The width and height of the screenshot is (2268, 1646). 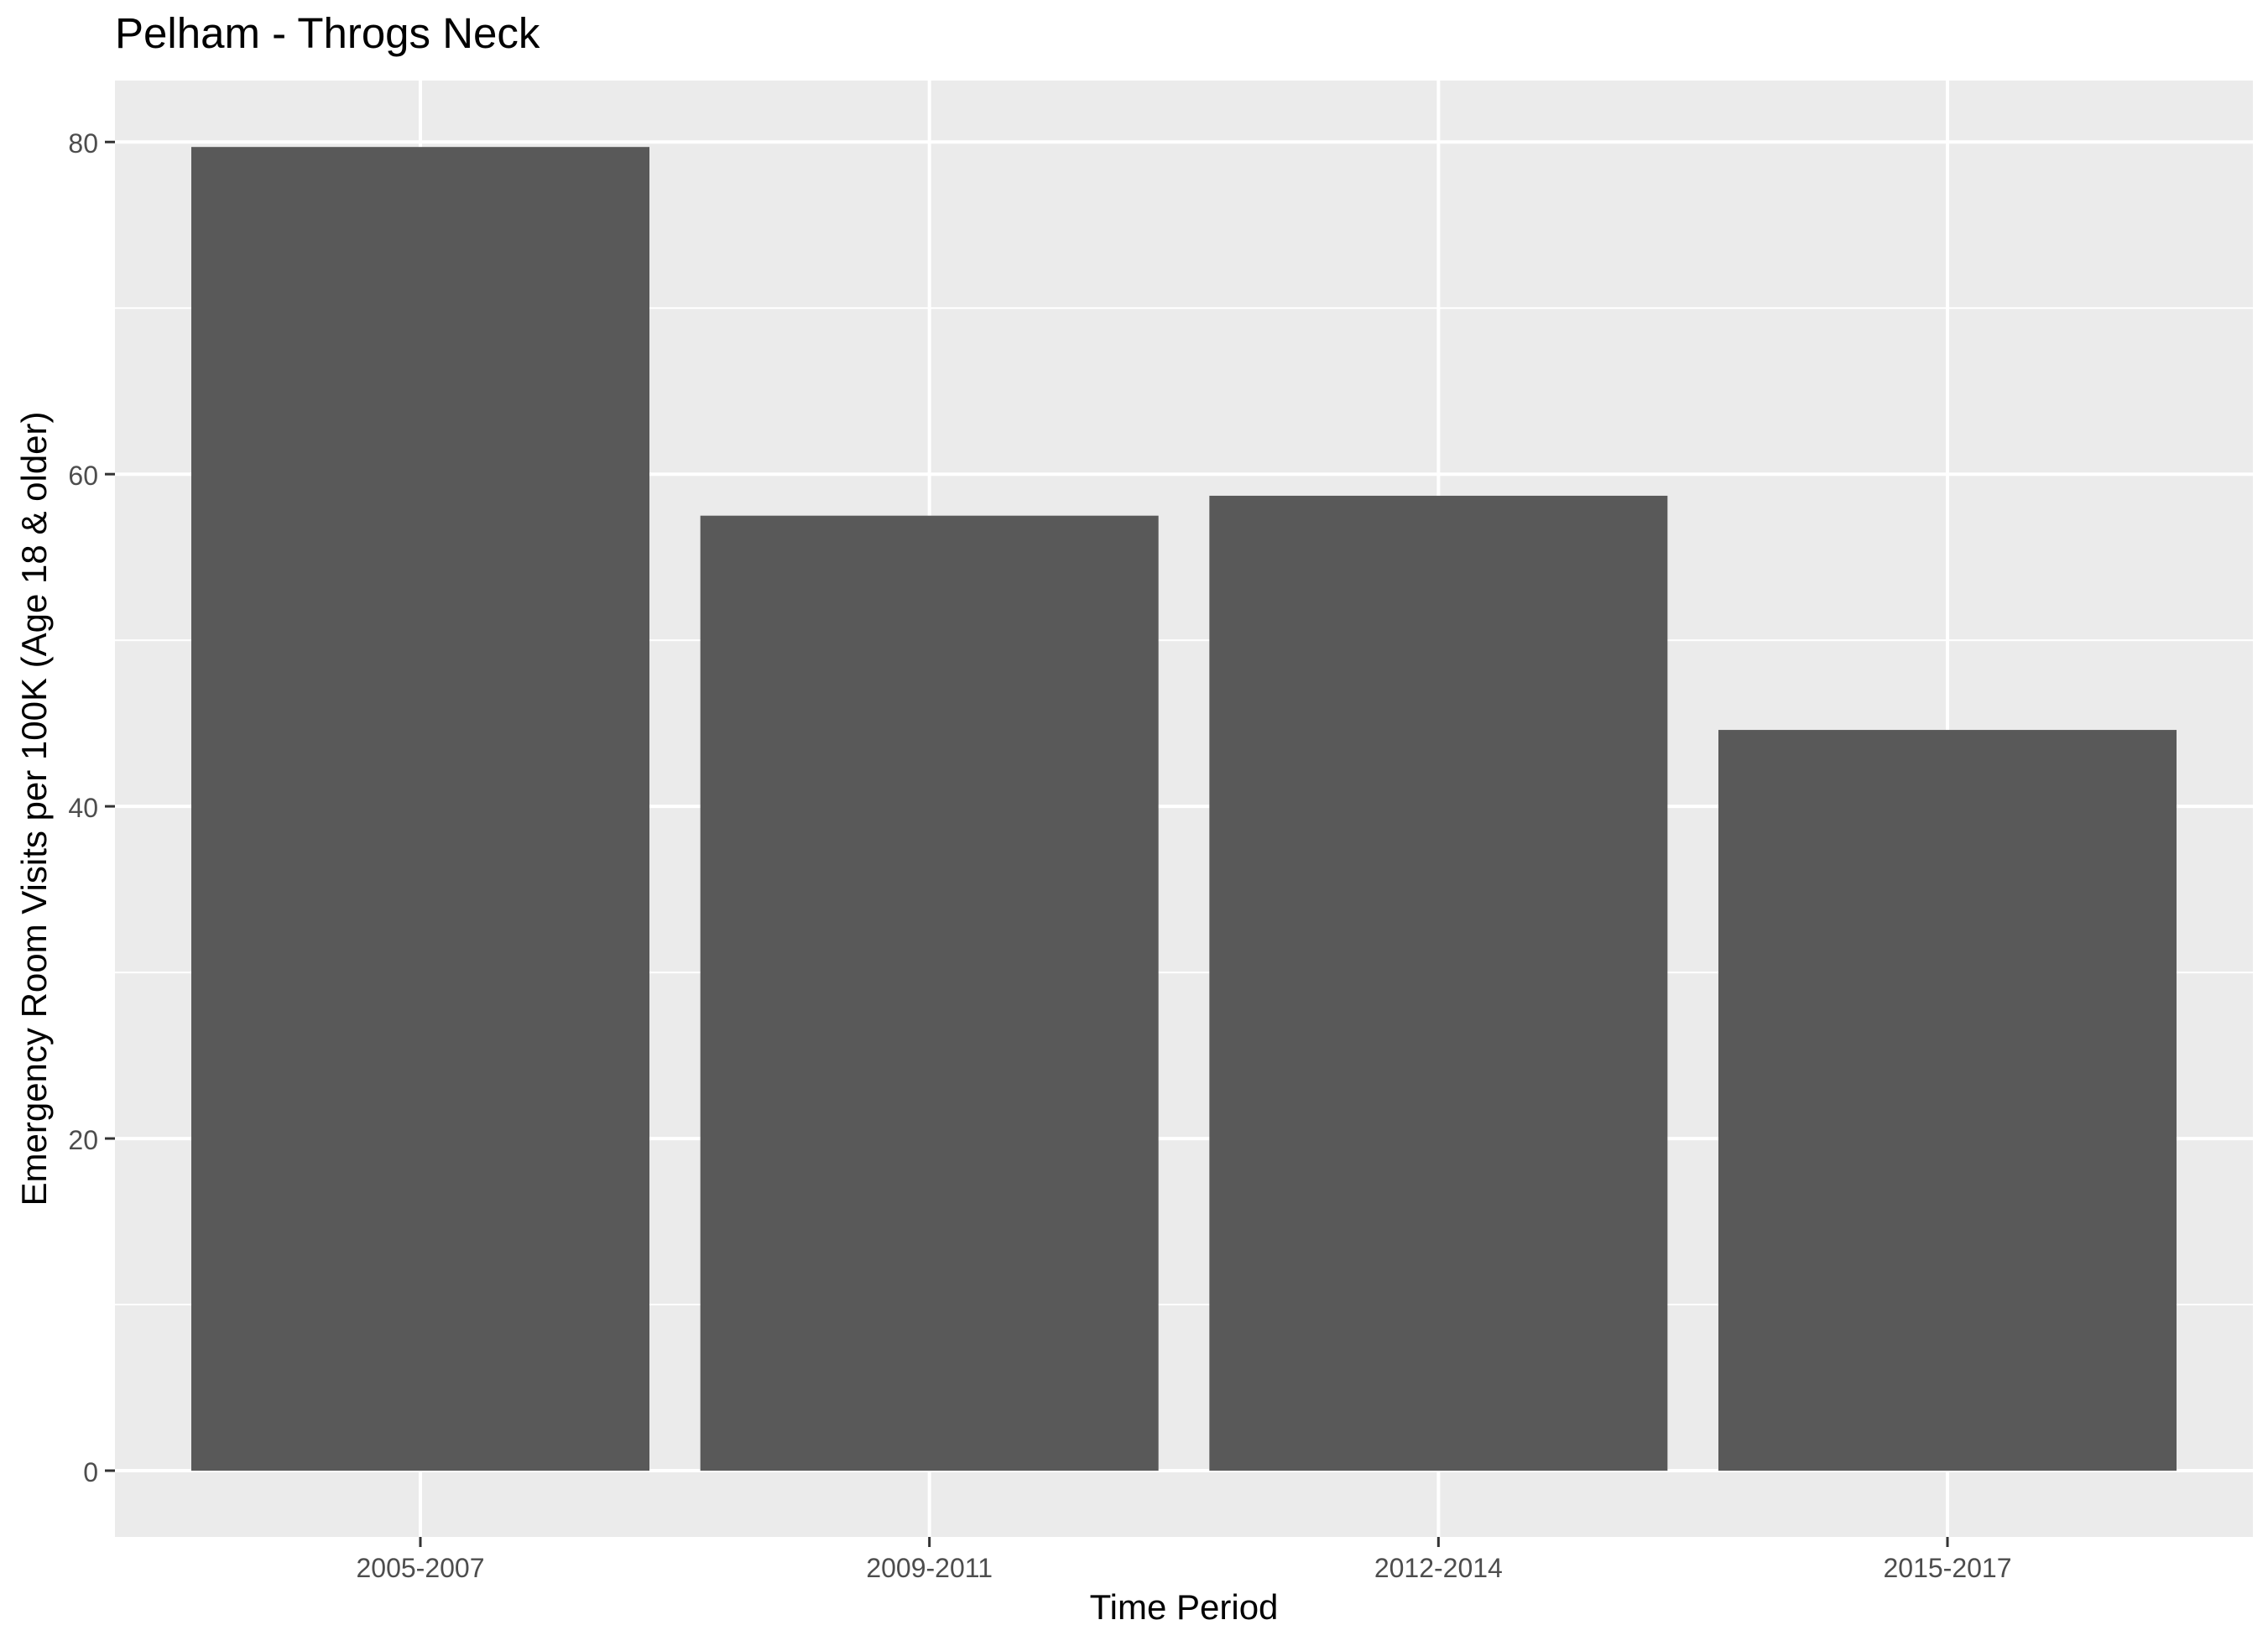 I want to click on x-axis-title: Time Period, so click(x=1184, y=1607).